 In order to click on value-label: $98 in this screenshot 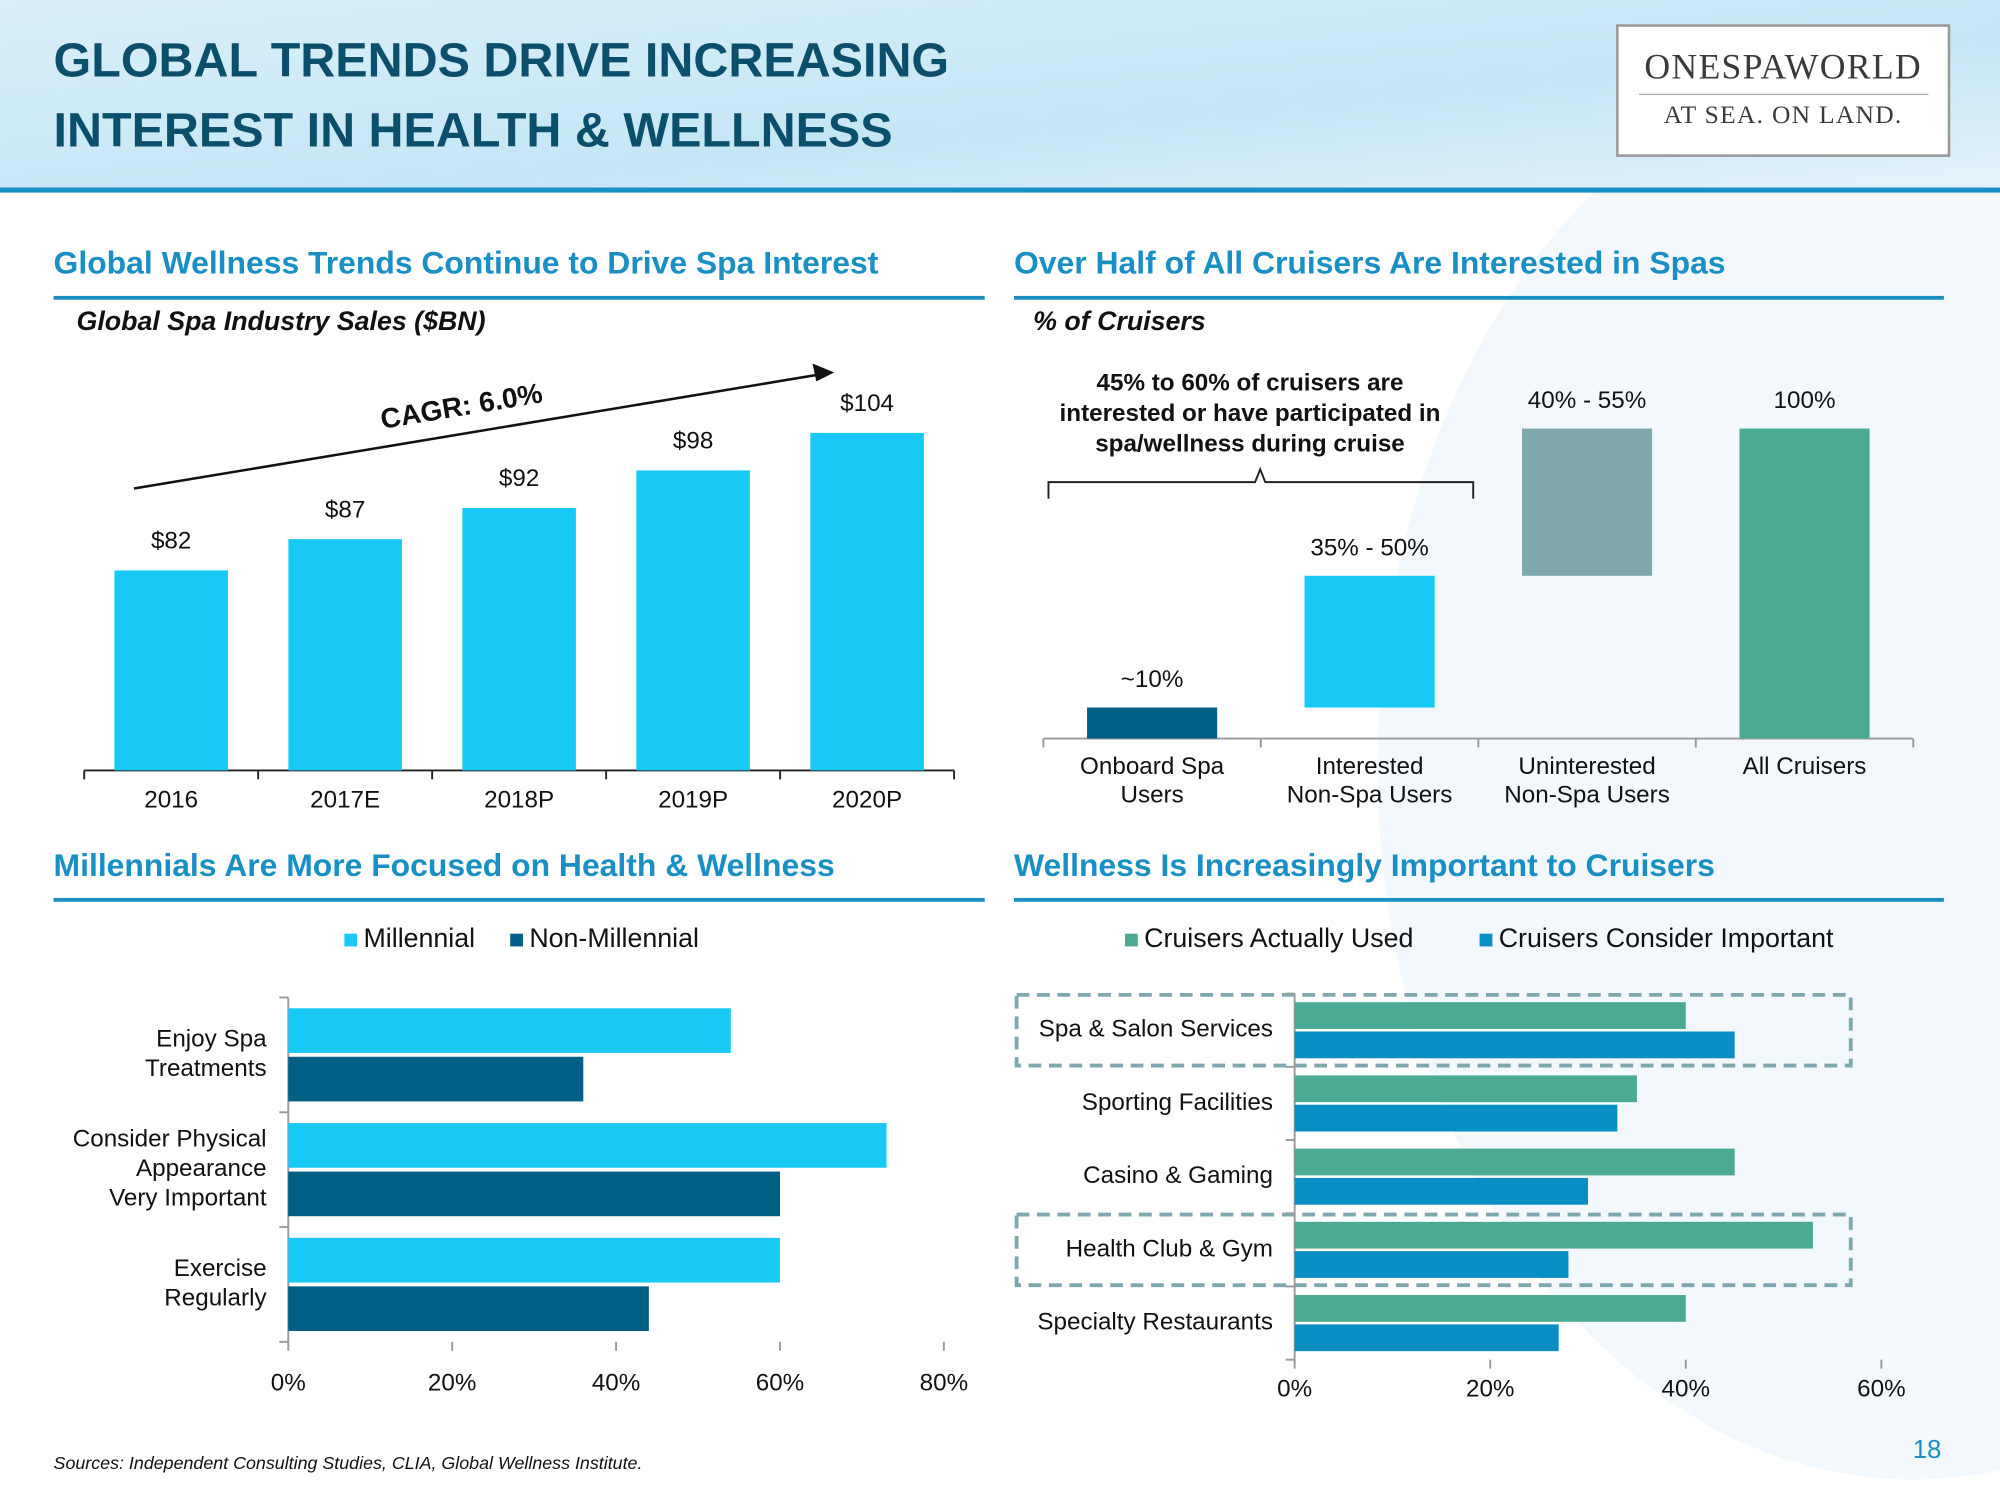, I will do `click(693, 441)`.